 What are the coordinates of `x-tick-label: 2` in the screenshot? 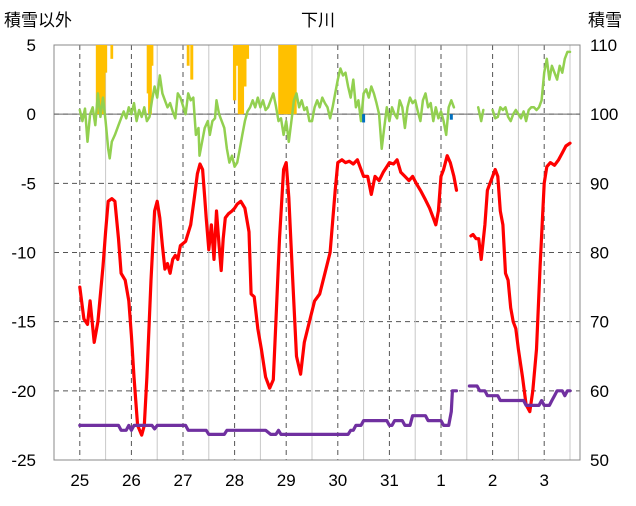 It's located at (492, 480).